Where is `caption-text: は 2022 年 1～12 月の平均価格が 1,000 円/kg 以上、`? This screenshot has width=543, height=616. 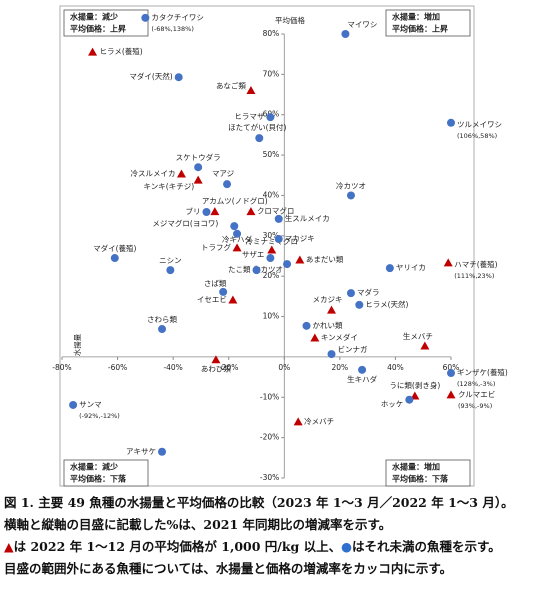 caption-text: は 2022 年 1～12 月の平均価格が 1,000 円/kg 以上、 is located at coordinates (177, 546).